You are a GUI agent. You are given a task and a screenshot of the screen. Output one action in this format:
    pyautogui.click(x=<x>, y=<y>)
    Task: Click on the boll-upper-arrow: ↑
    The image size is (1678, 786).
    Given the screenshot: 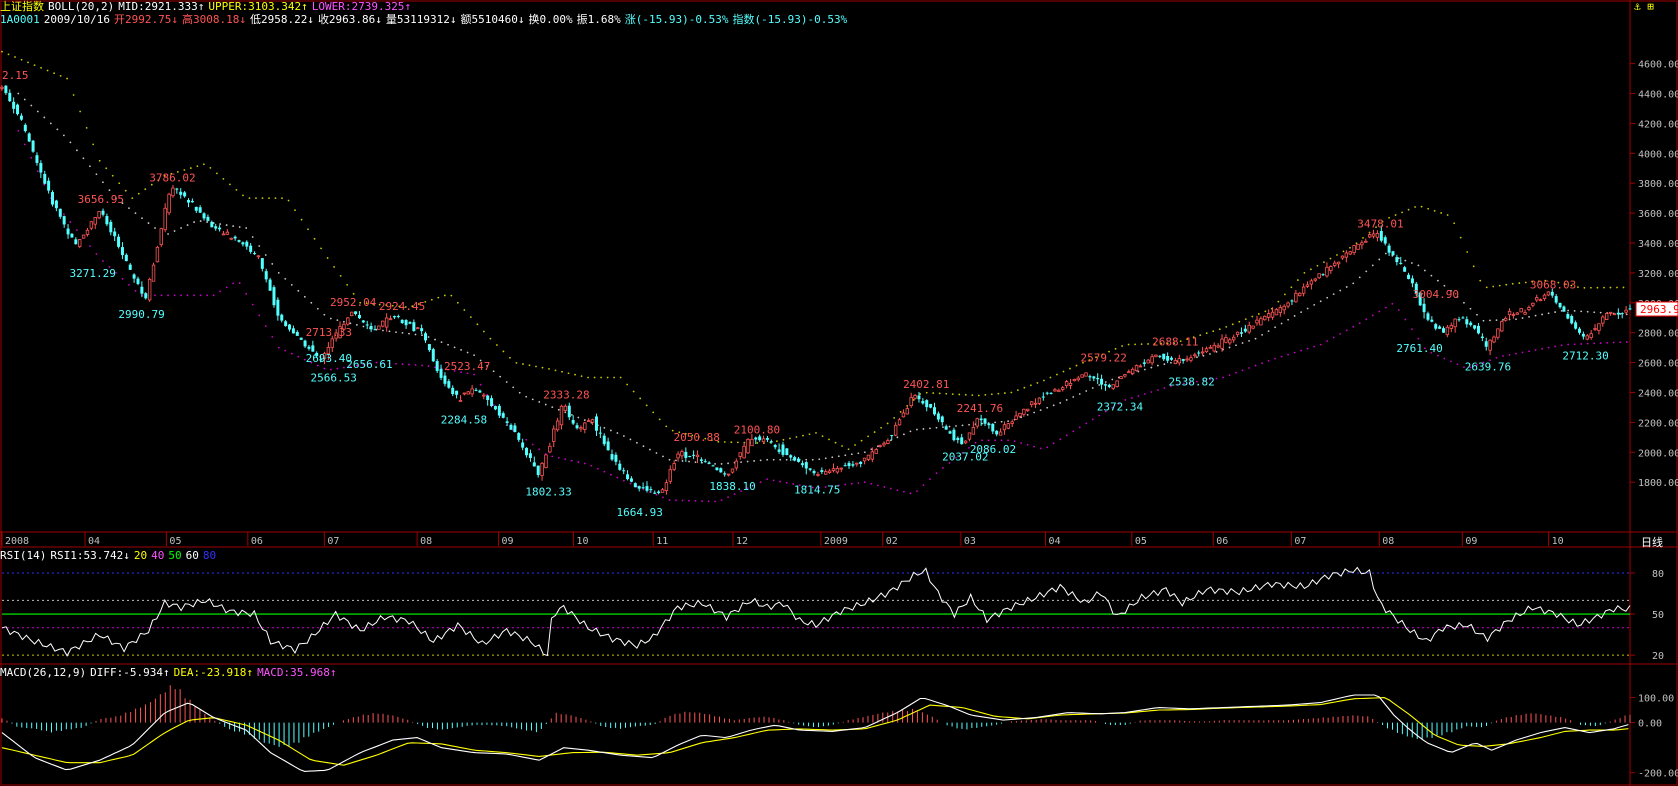 What is the action you would take?
    pyautogui.click(x=304, y=6)
    